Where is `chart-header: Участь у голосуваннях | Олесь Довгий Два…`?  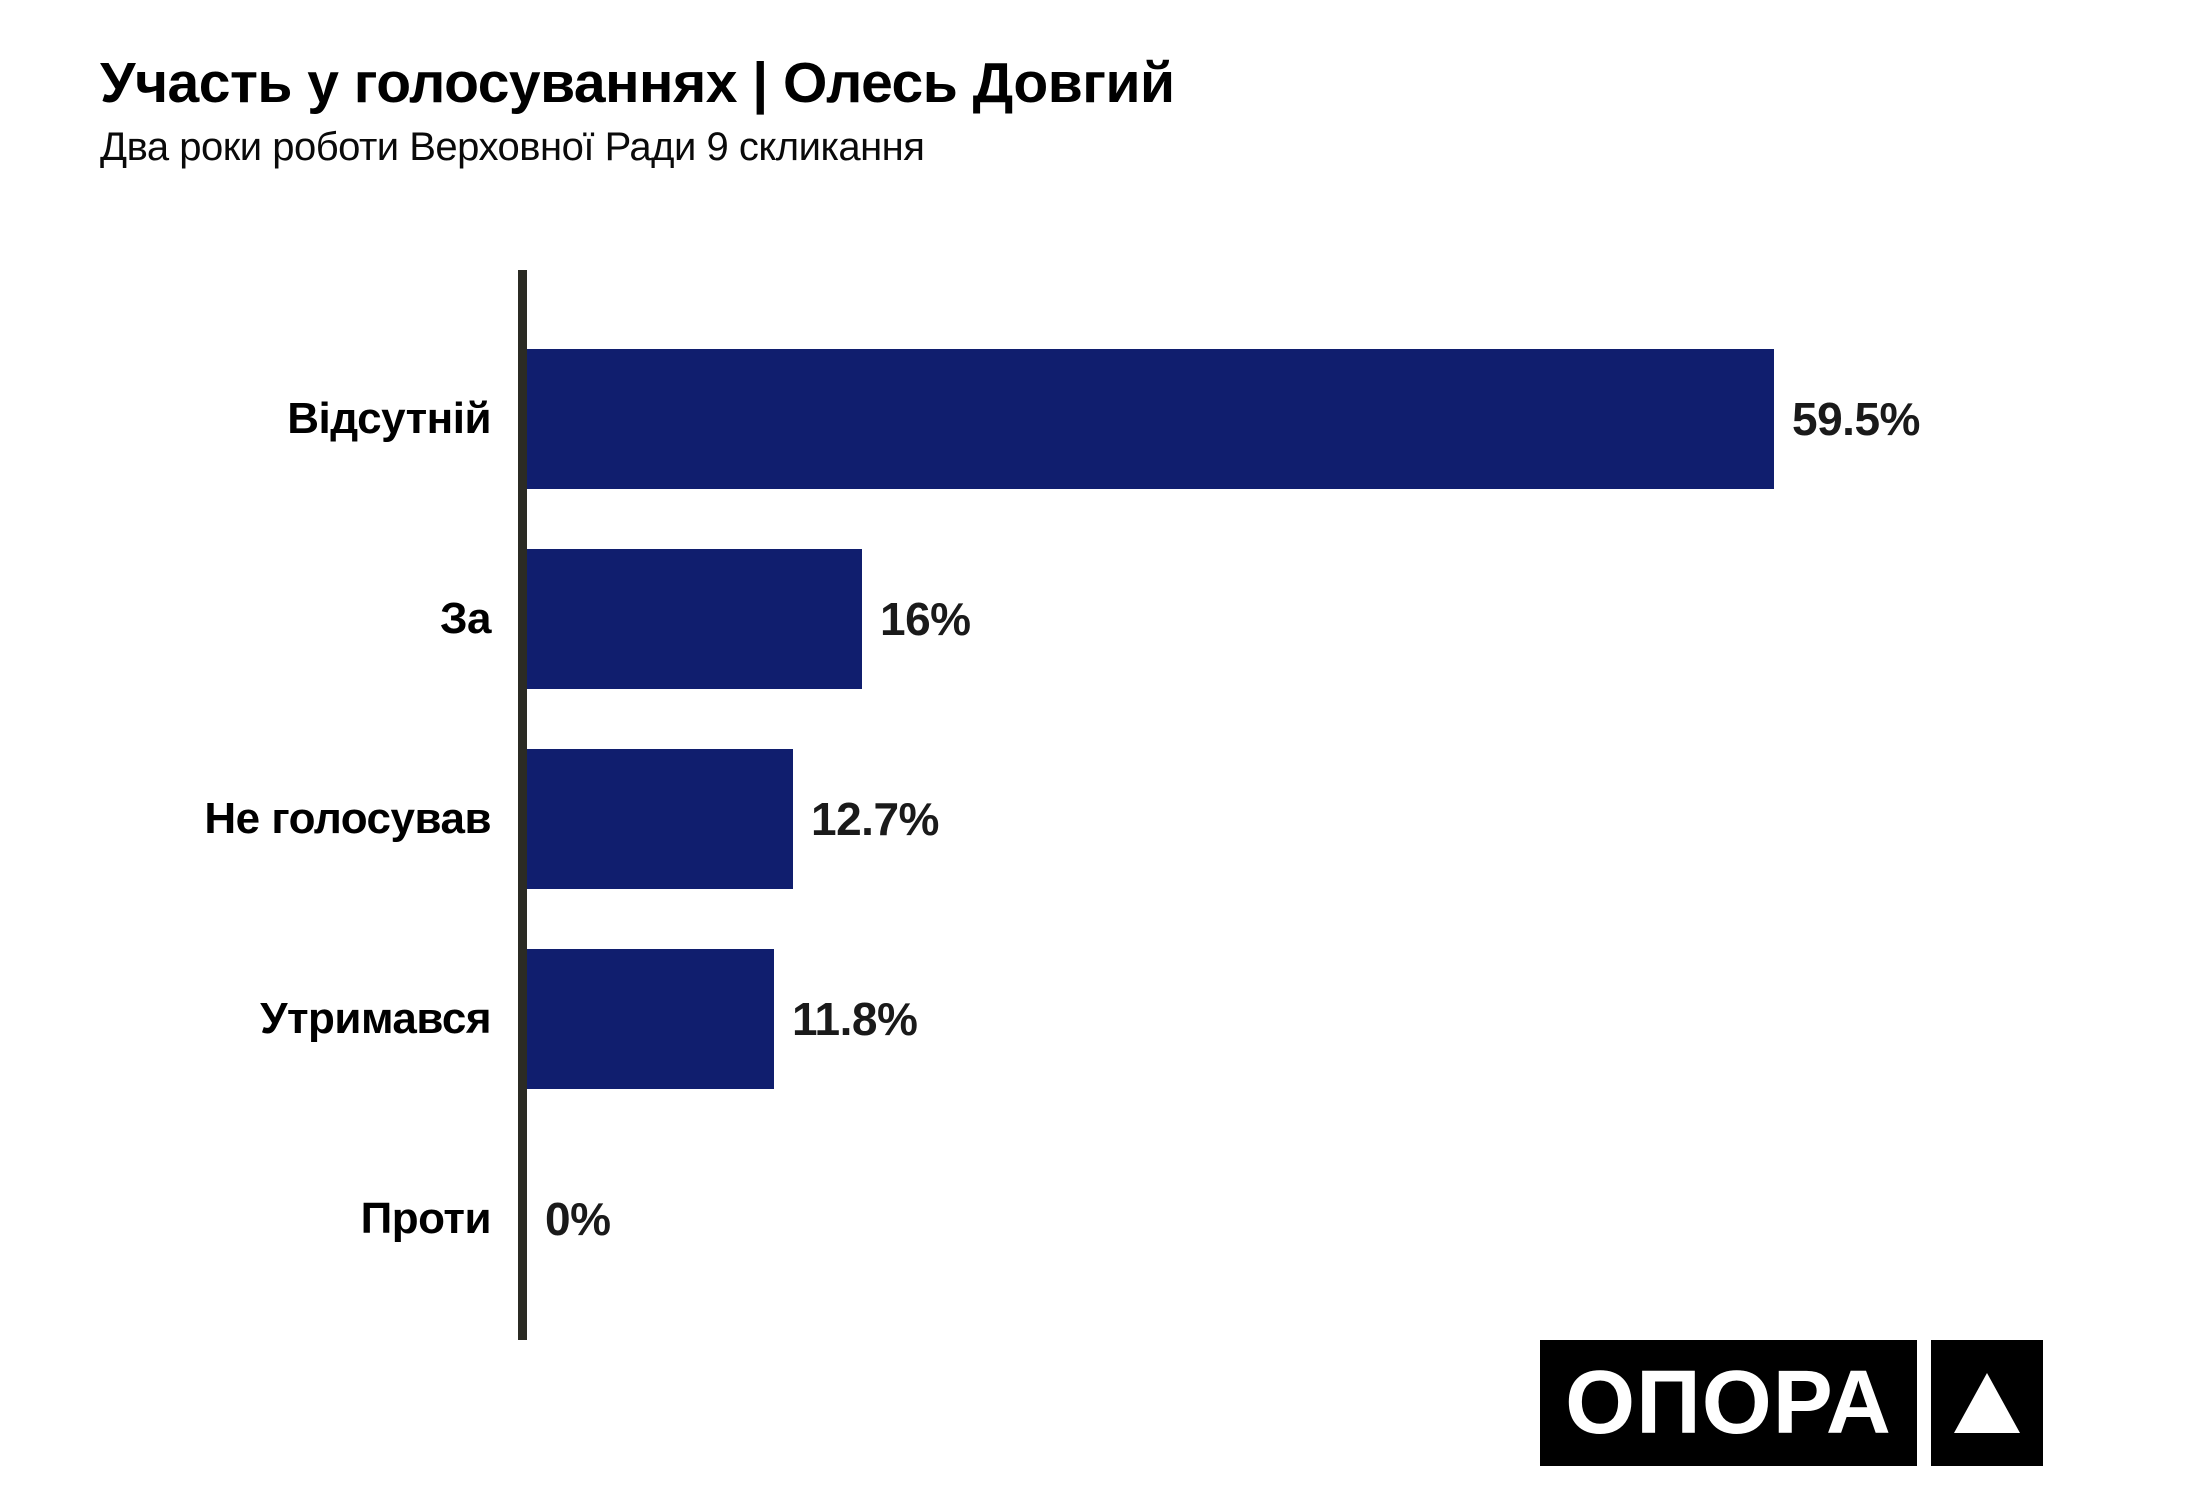 chart-header: Участь у голосуваннях | Олесь Довгий Два… is located at coordinates (637, 111).